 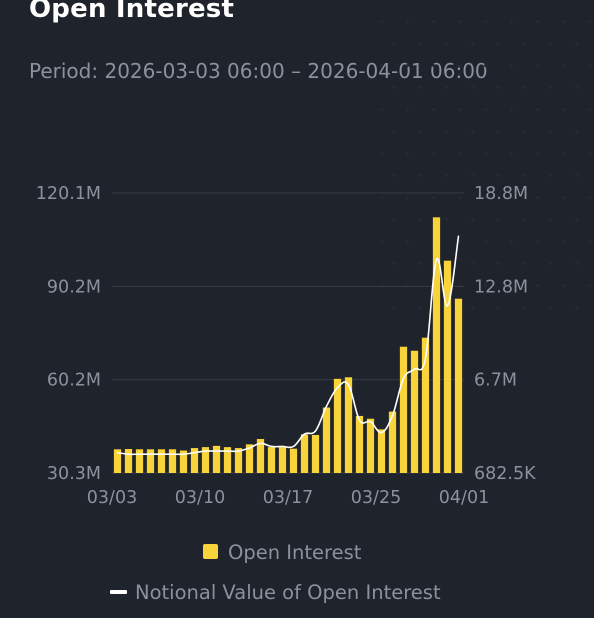 What do you see at coordinates (282, 552) in the screenshot?
I see `legend-item-open-interest: Open Interest` at bounding box center [282, 552].